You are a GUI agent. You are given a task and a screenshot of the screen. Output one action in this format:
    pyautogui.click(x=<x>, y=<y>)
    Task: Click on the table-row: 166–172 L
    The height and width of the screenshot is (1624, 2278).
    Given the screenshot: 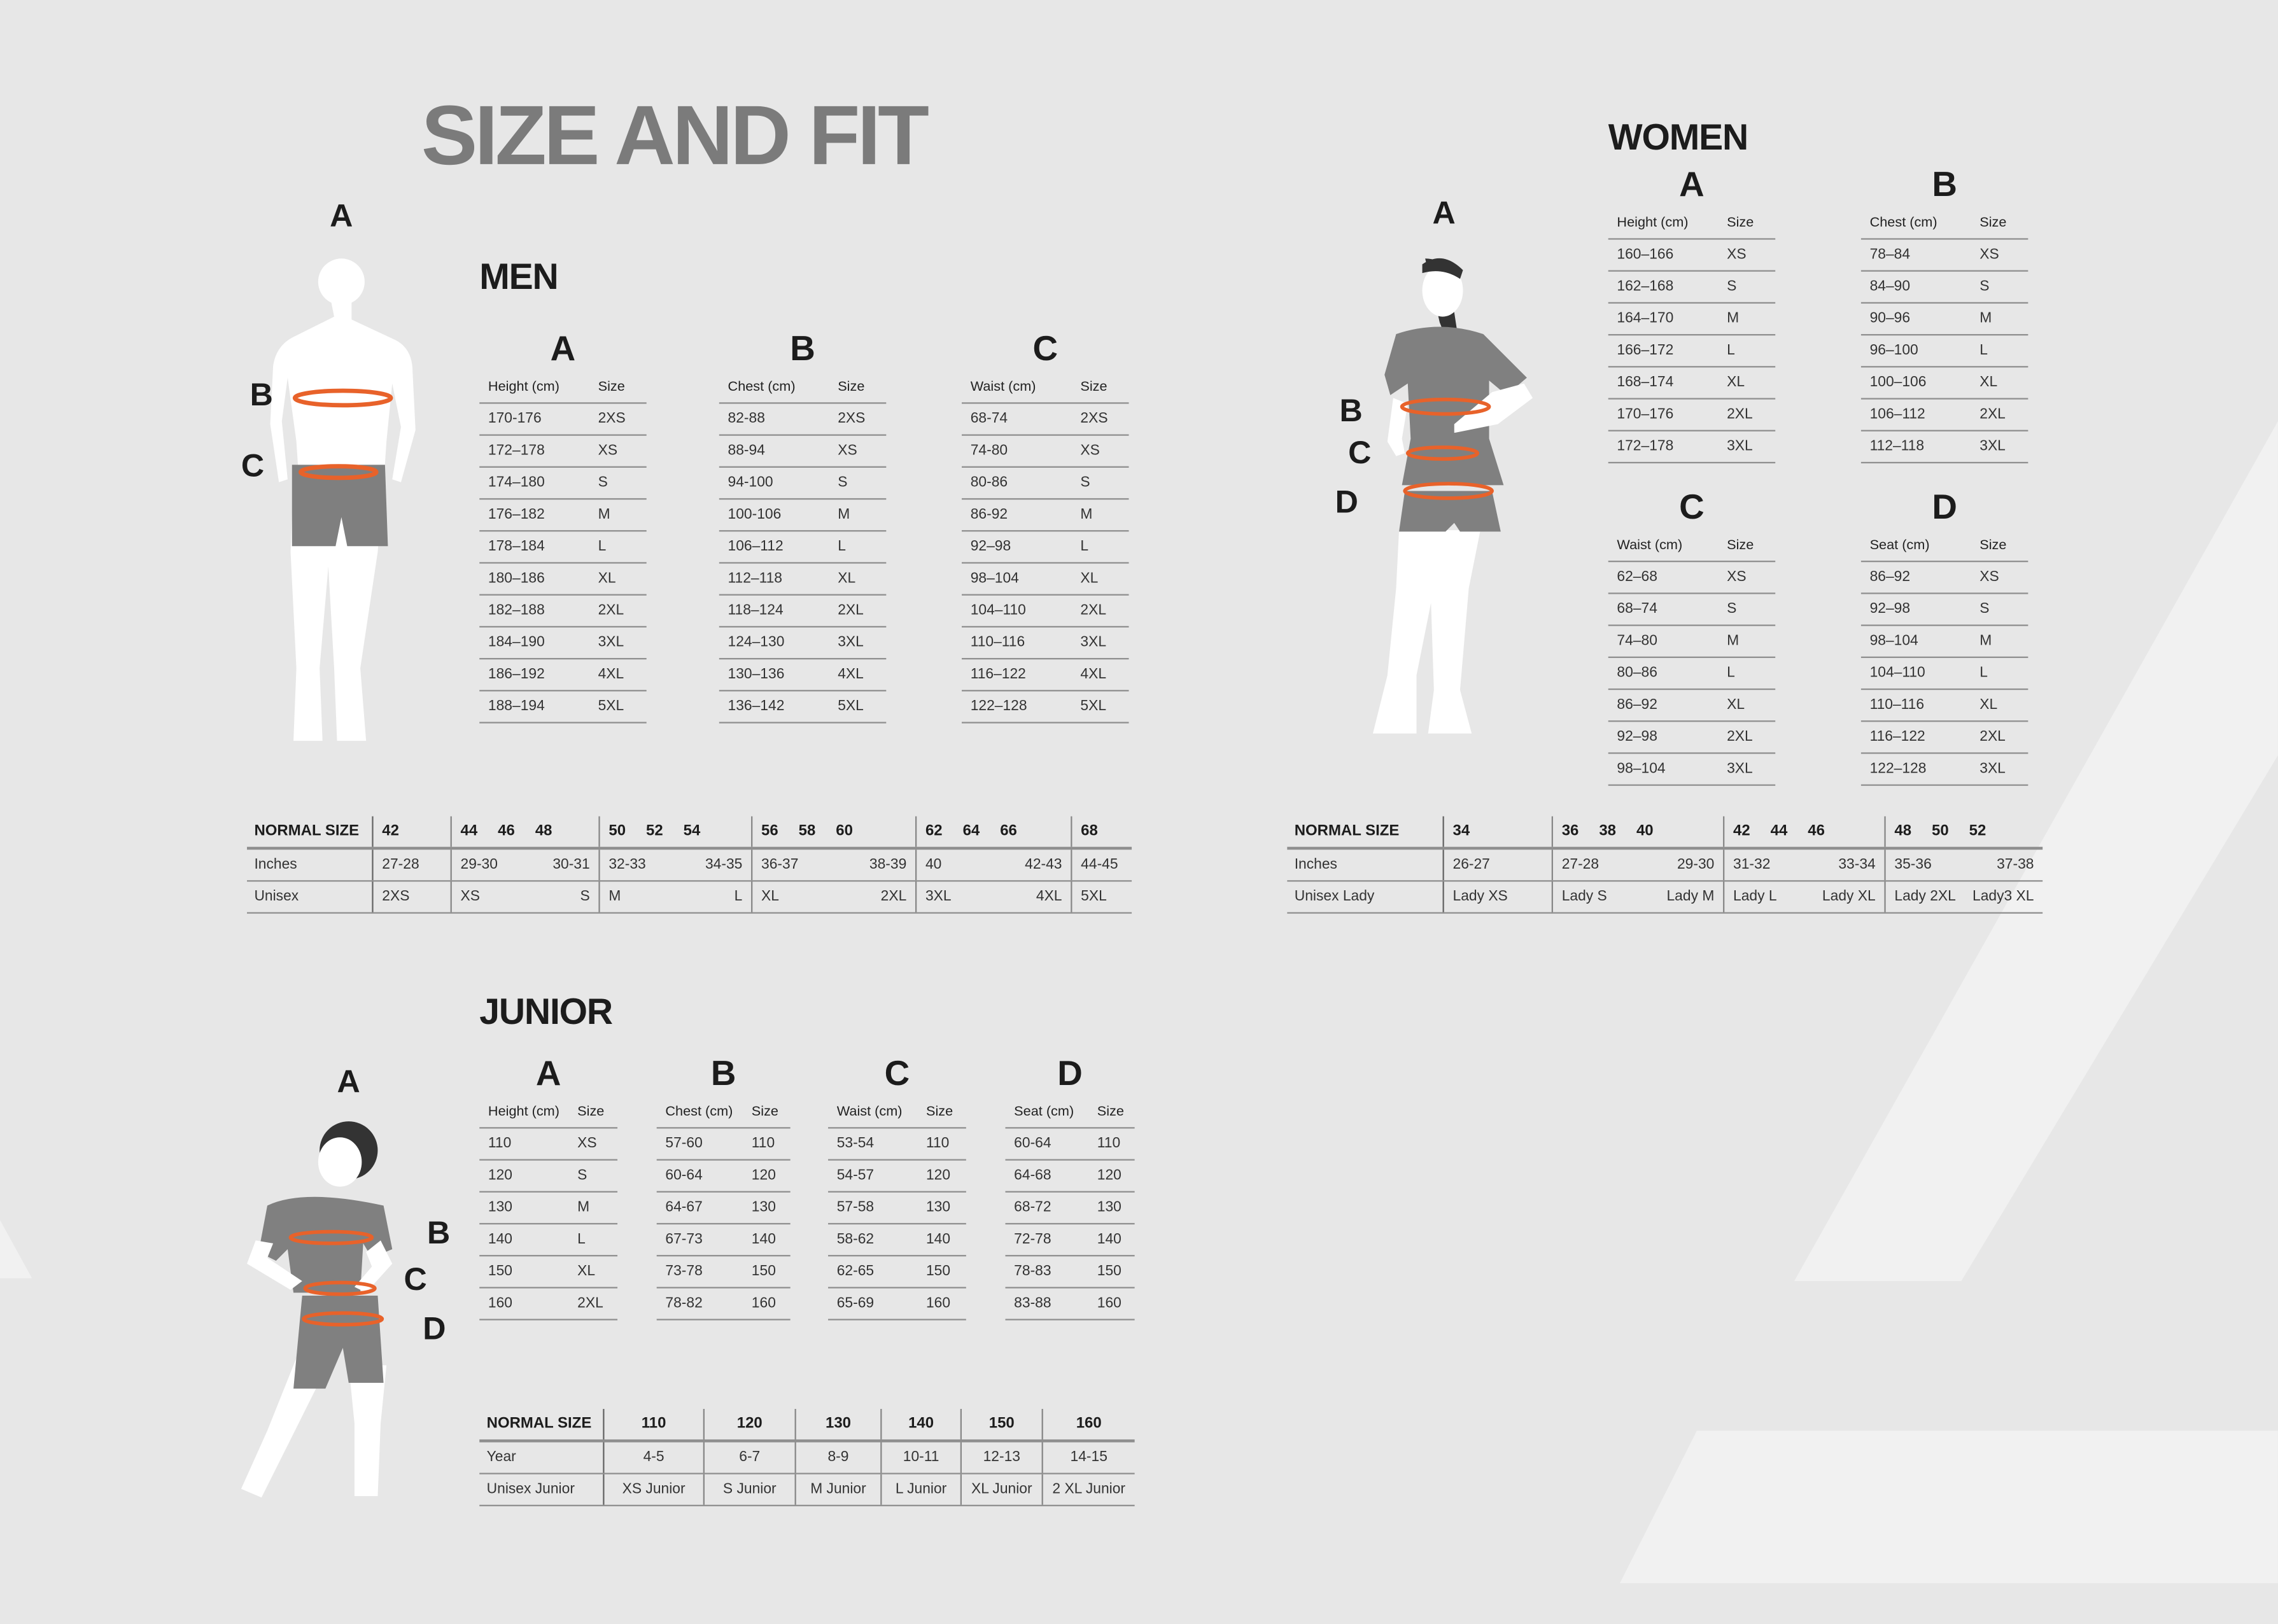 What is the action you would take?
    pyautogui.click(x=1692, y=351)
    